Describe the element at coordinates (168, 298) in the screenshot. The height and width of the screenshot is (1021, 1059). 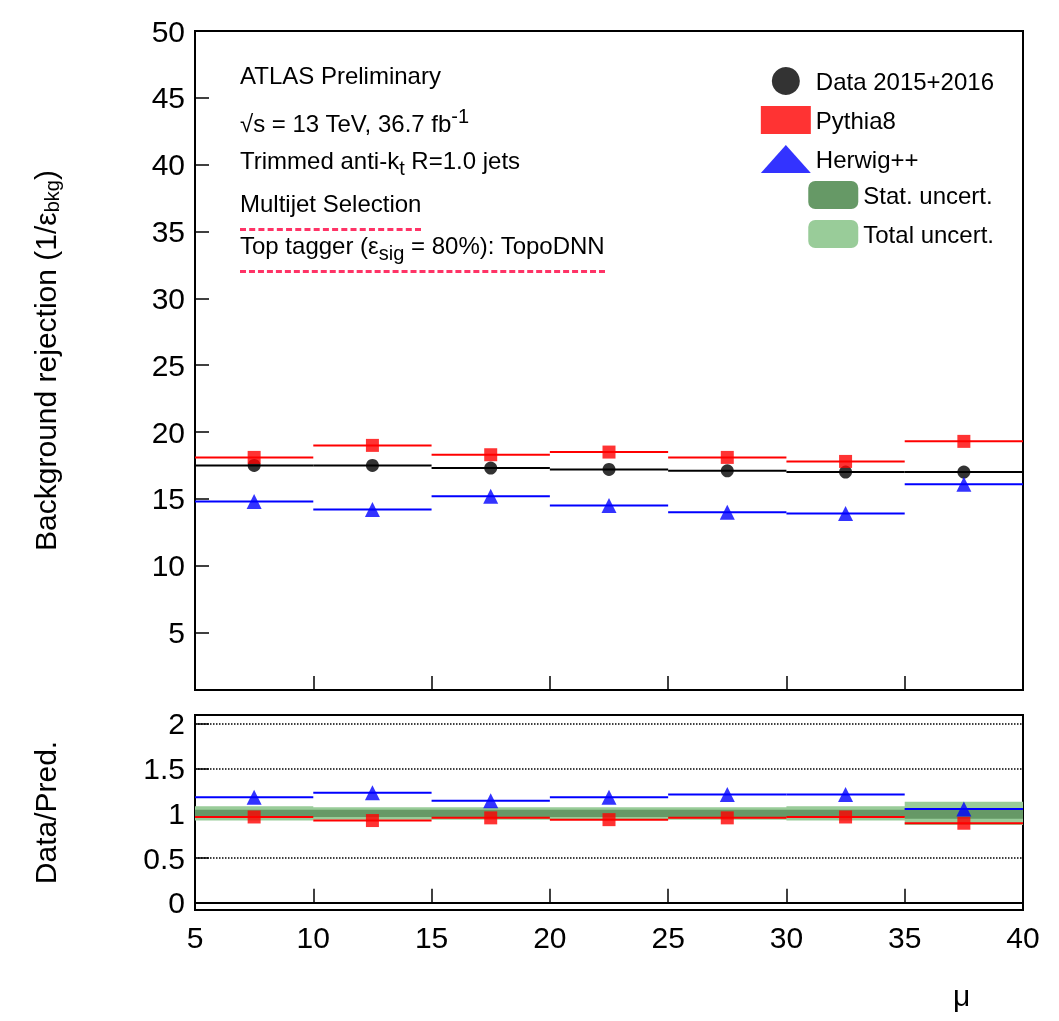
I see `y-tick-label: 30` at that location.